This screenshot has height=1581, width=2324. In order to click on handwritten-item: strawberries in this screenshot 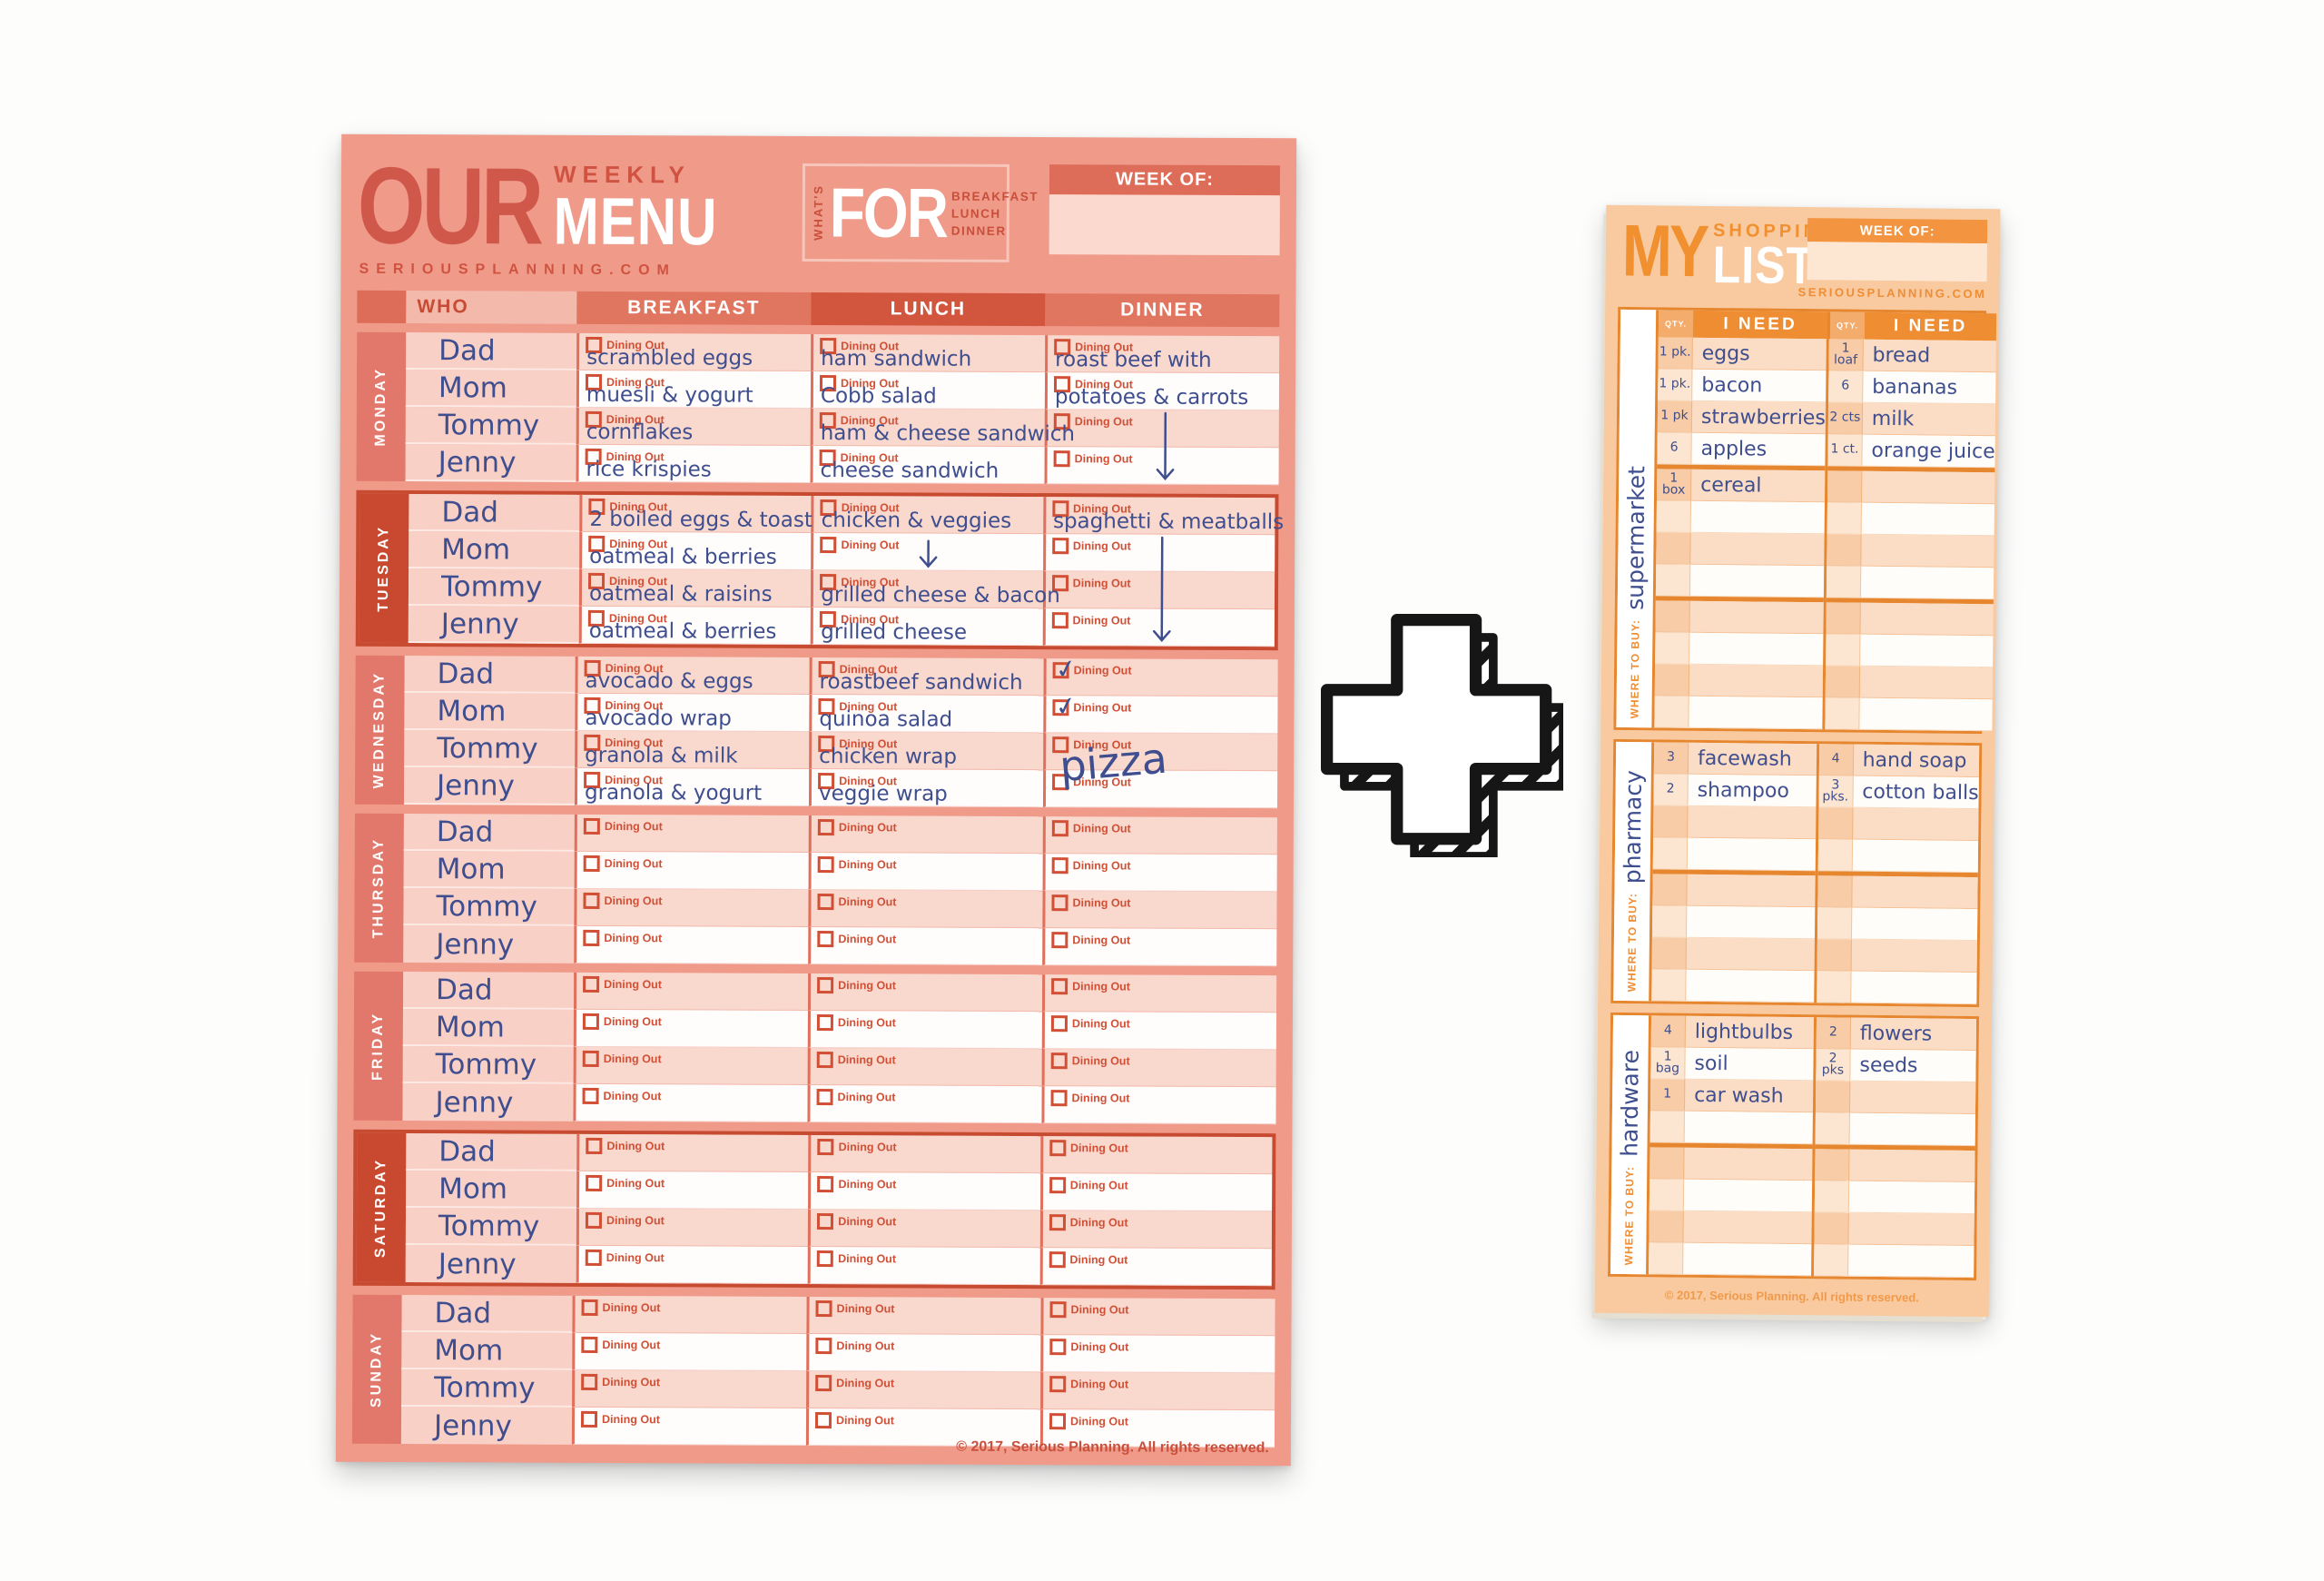, I will do `click(1763, 418)`.